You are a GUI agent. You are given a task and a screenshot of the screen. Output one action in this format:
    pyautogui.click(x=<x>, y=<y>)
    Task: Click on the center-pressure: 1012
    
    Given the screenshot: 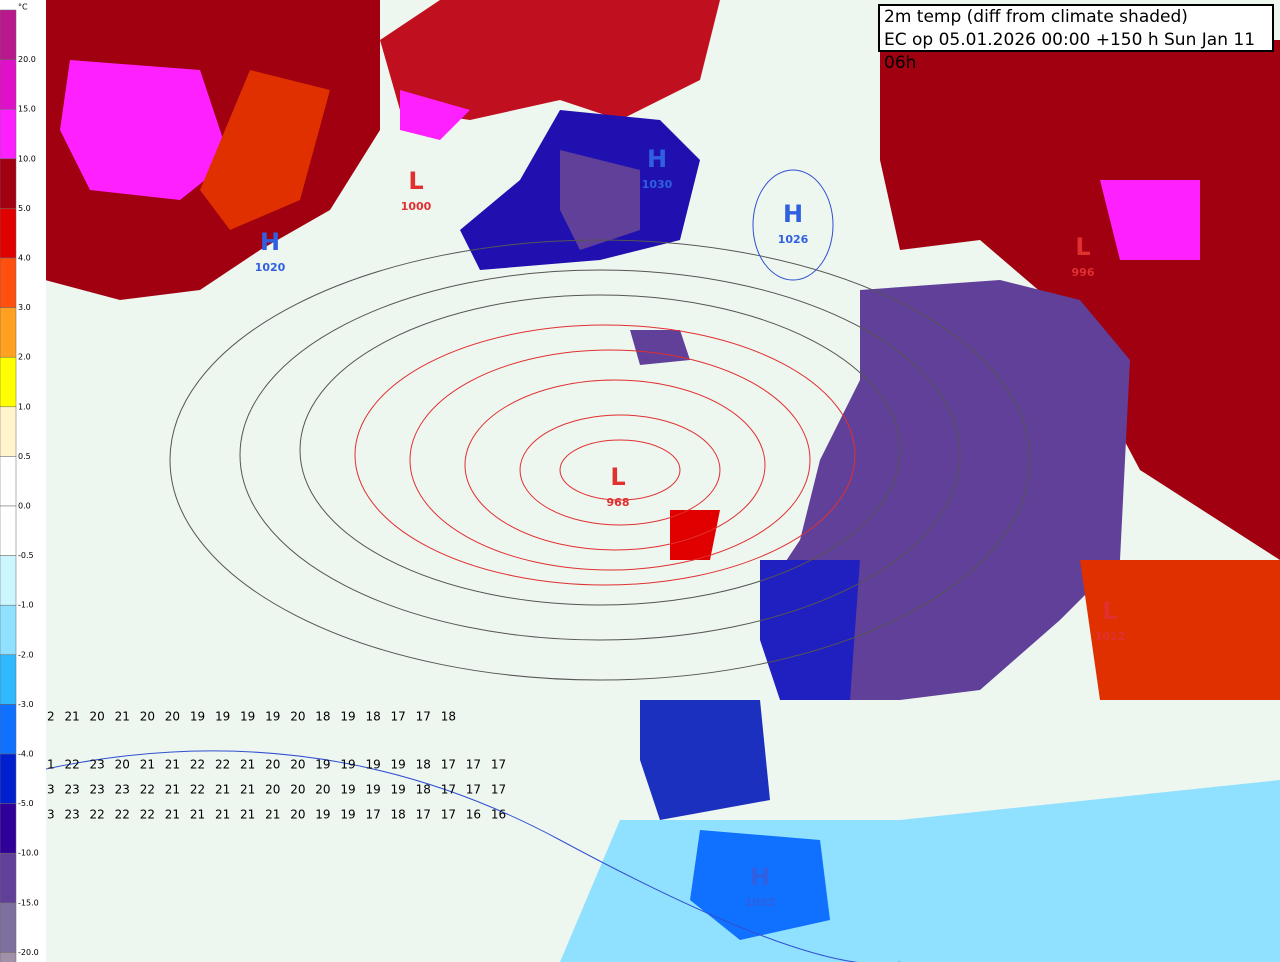 What is the action you would take?
    pyautogui.click(x=1110, y=636)
    